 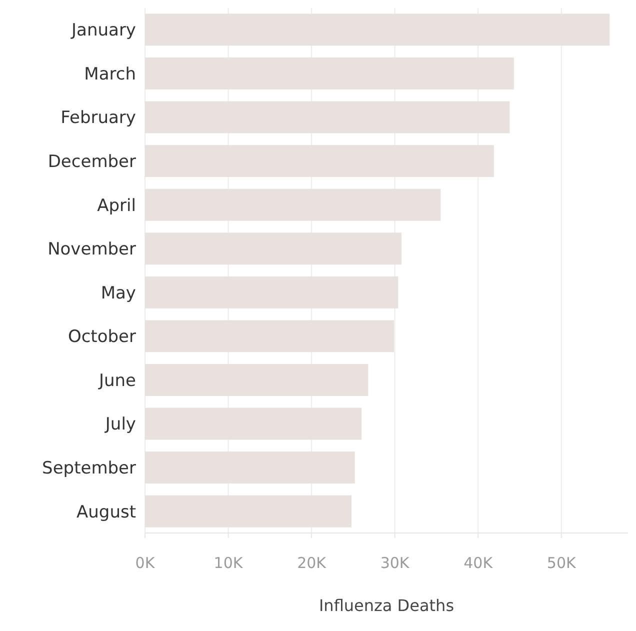 I want to click on y-tick-label: June, so click(x=117, y=380).